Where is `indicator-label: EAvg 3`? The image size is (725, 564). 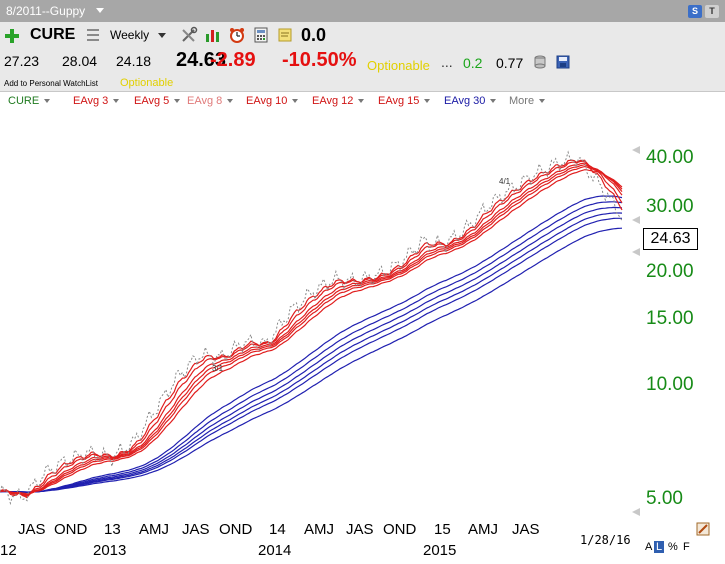 indicator-label: EAvg 3 is located at coordinates (91, 101).